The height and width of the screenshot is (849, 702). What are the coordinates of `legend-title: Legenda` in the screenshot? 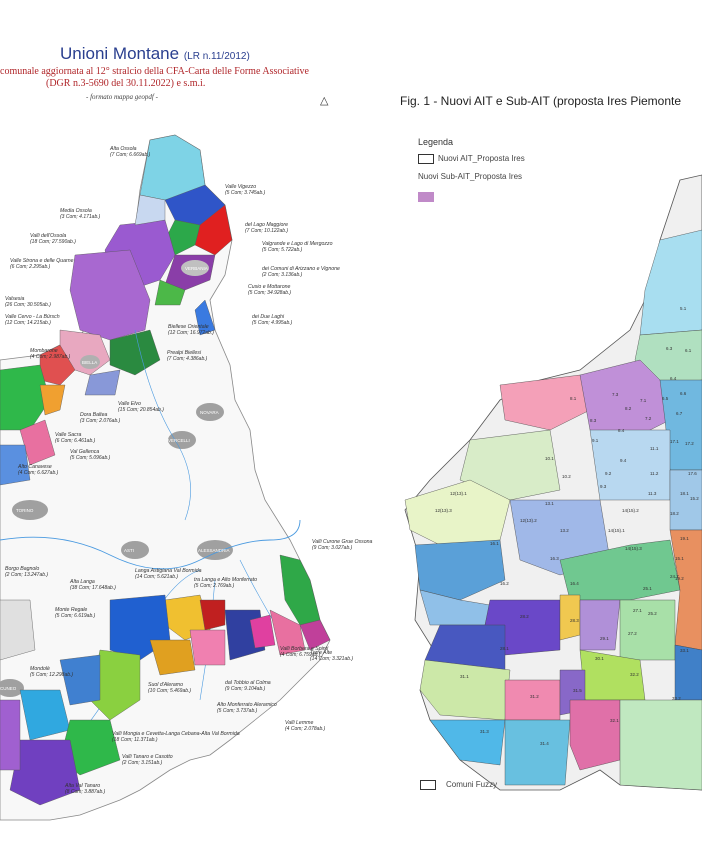 It's located at (436, 142).